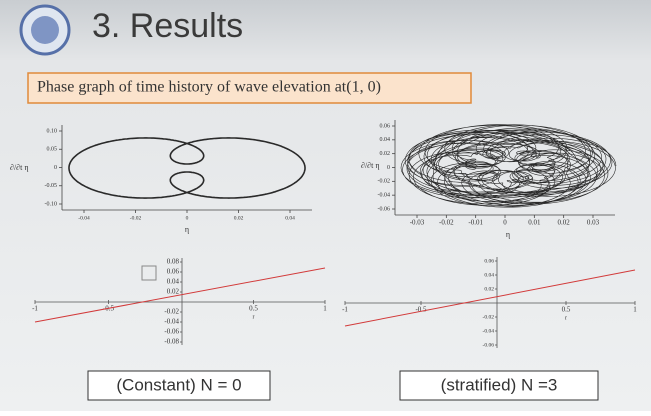 Image resolution: width=651 pixels, height=416 pixels. I want to click on y-tick-label: -0.08, so click(171, 342).